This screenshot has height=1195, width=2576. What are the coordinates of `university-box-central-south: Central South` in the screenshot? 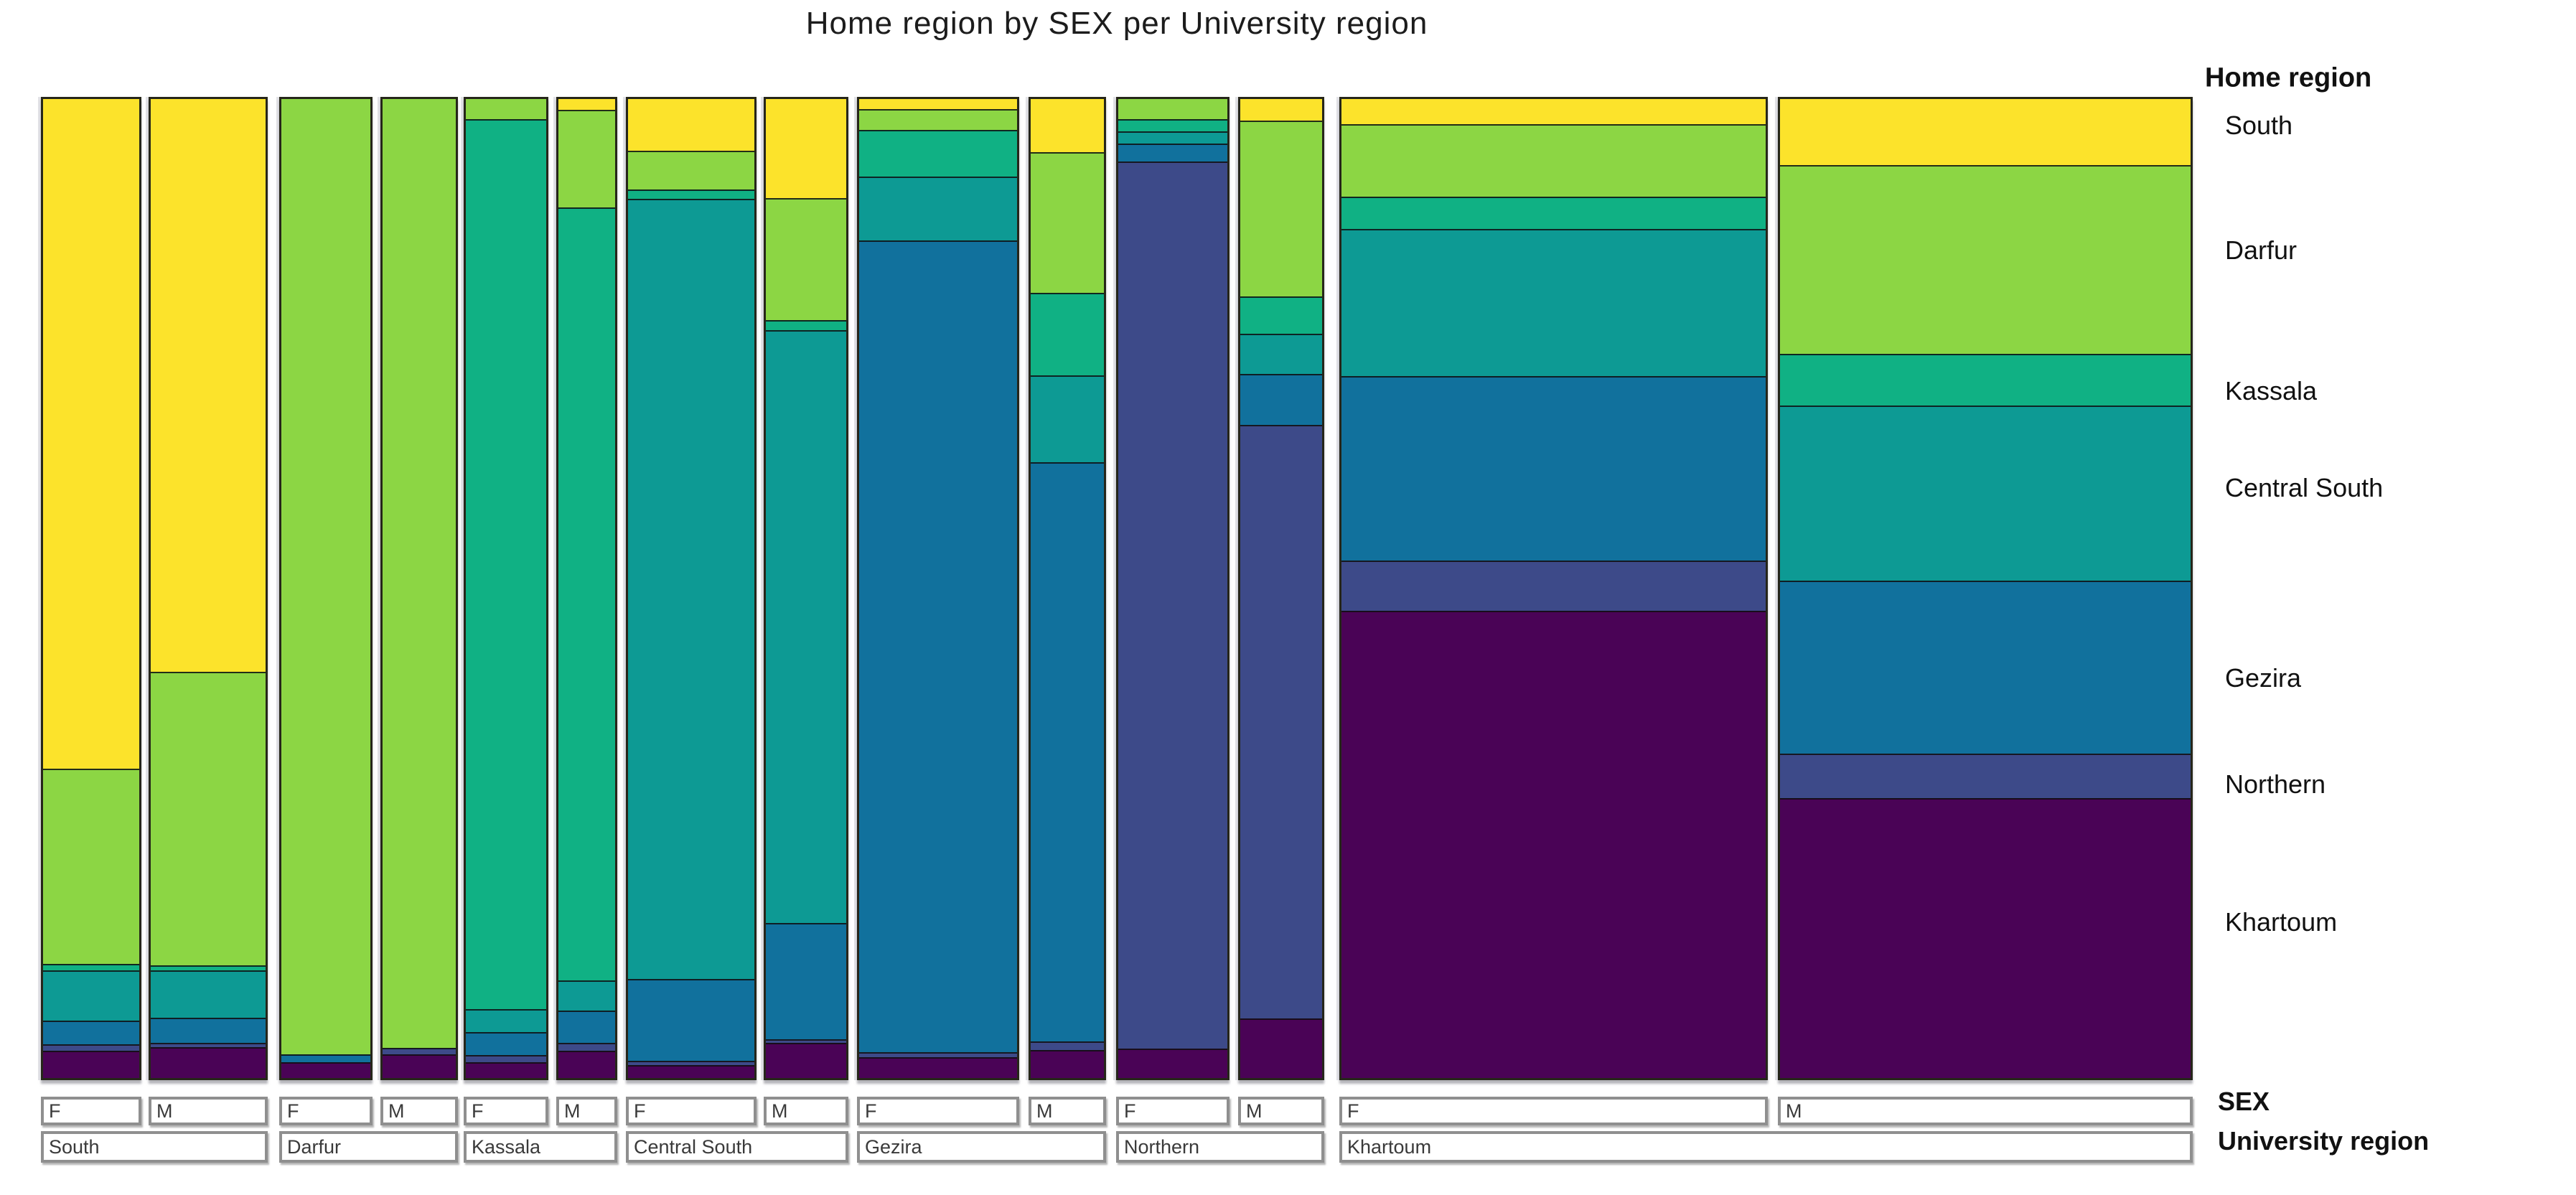 It's located at (737, 1147).